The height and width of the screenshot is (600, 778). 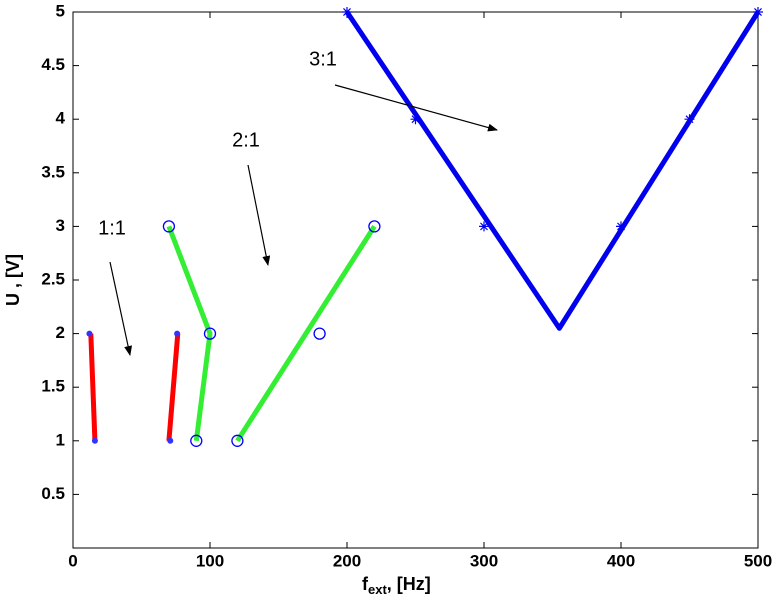 What do you see at coordinates (112, 228) in the screenshot?
I see `annotation: 1:1` at bounding box center [112, 228].